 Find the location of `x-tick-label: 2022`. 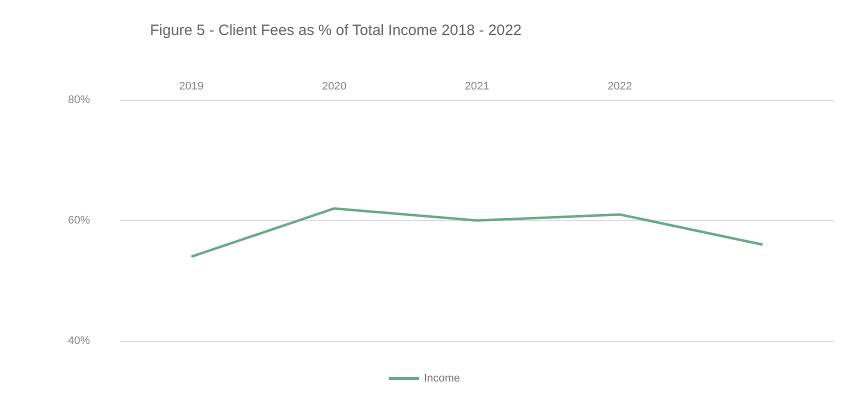

x-tick-label: 2022 is located at coordinates (620, 86).